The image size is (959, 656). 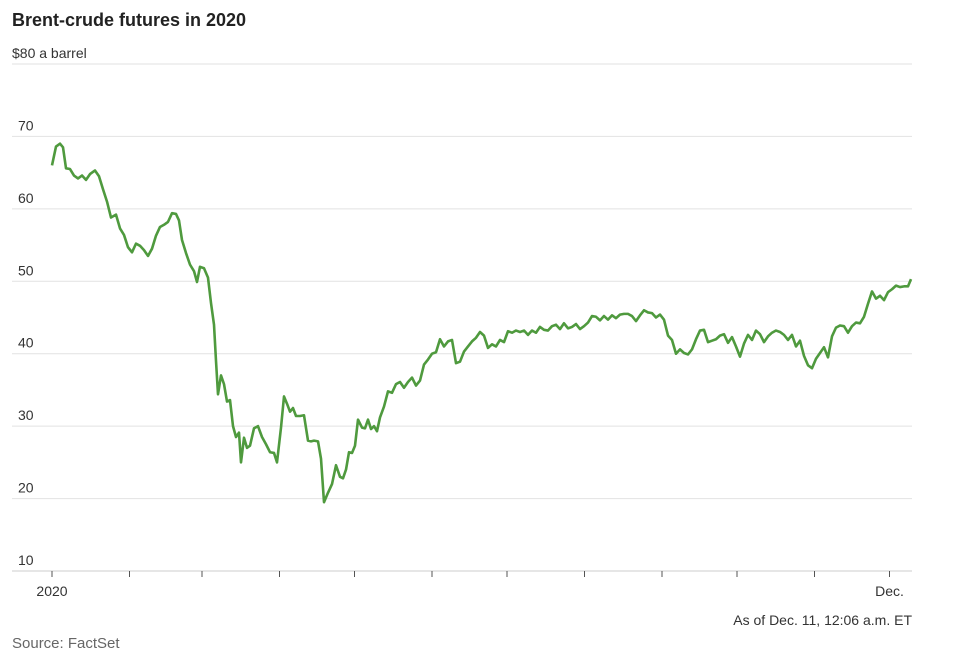 What do you see at coordinates (129, 20) in the screenshot?
I see `chart-title: Brent-crude futures in 2020` at bounding box center [129, 20].